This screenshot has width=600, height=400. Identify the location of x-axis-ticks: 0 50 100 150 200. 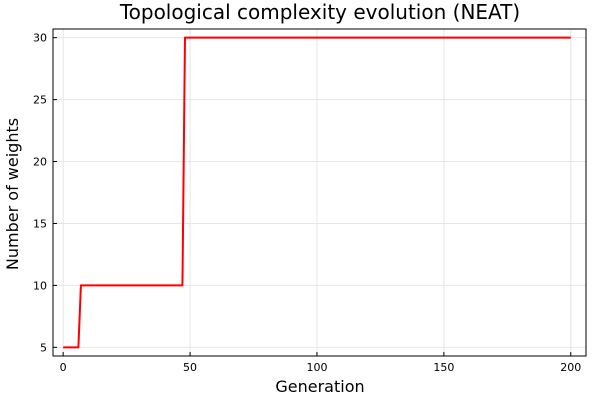
(320, 363).